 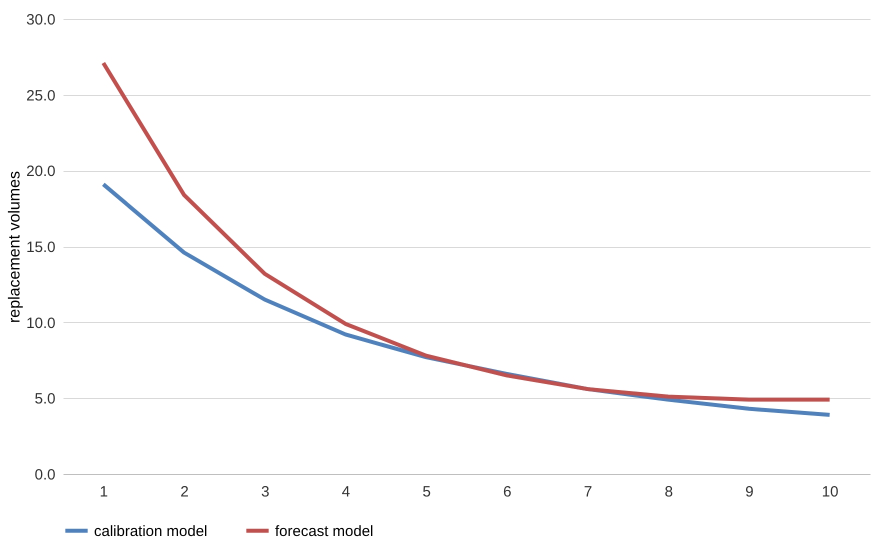 I want to click on x-tick-label: 4, so click(x=346, y=492).